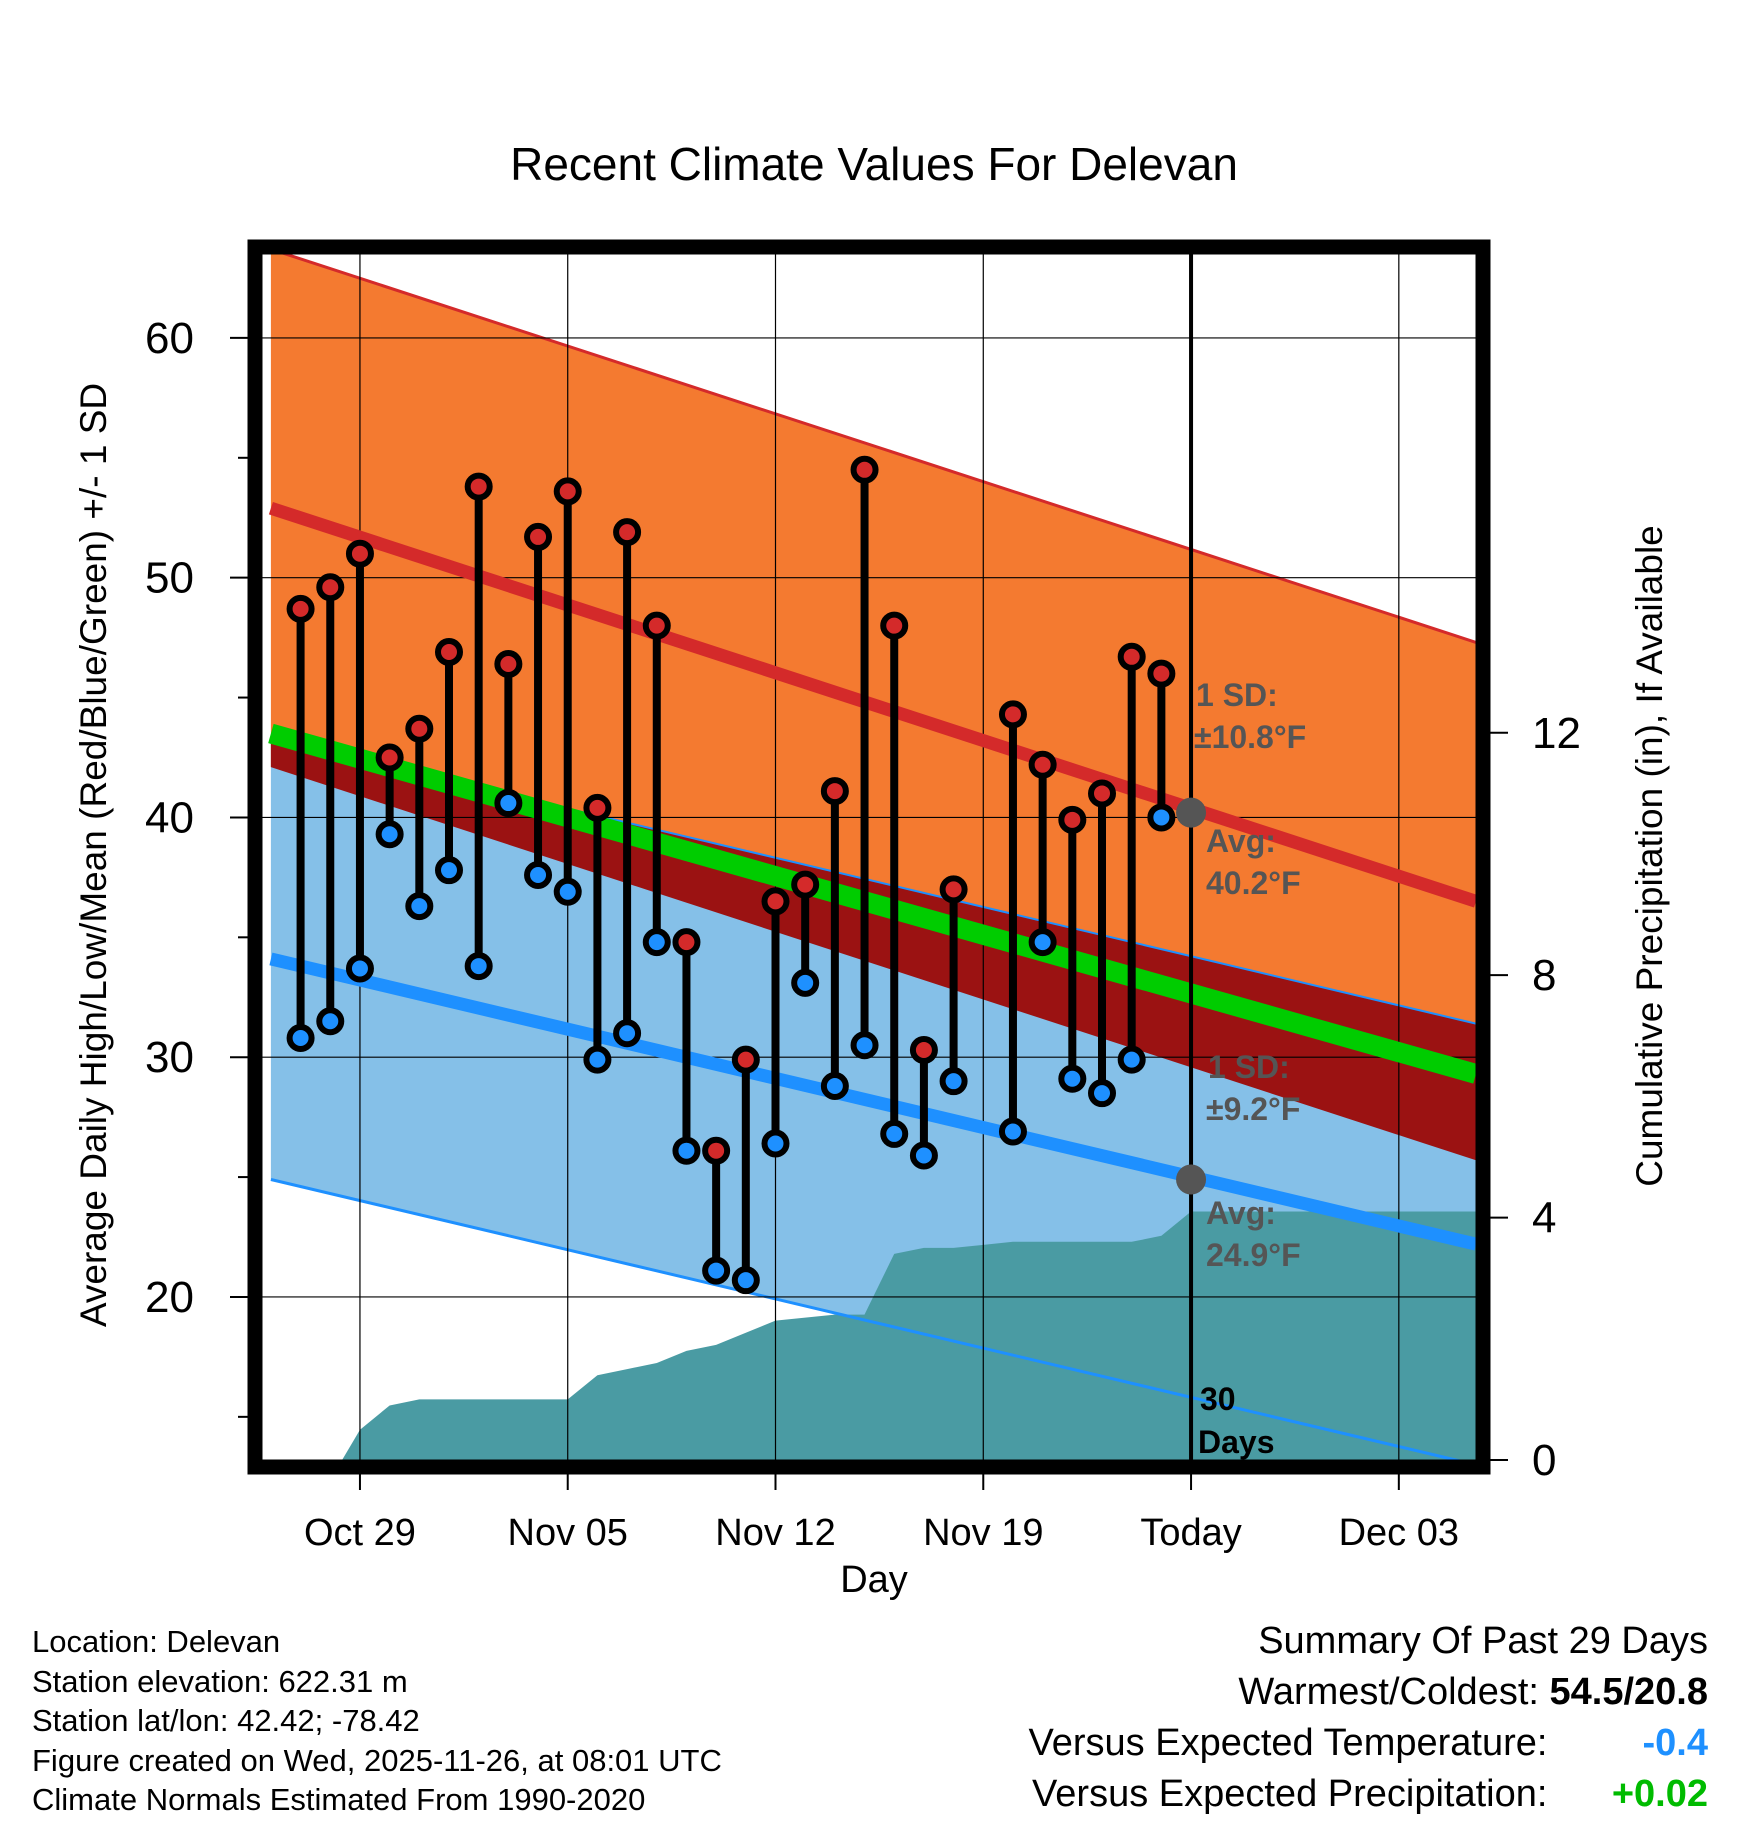  Describe the element at coordinates (1253, 1109) in the screenshot. I see `low-sd-value: ±9.2°F` at that location.